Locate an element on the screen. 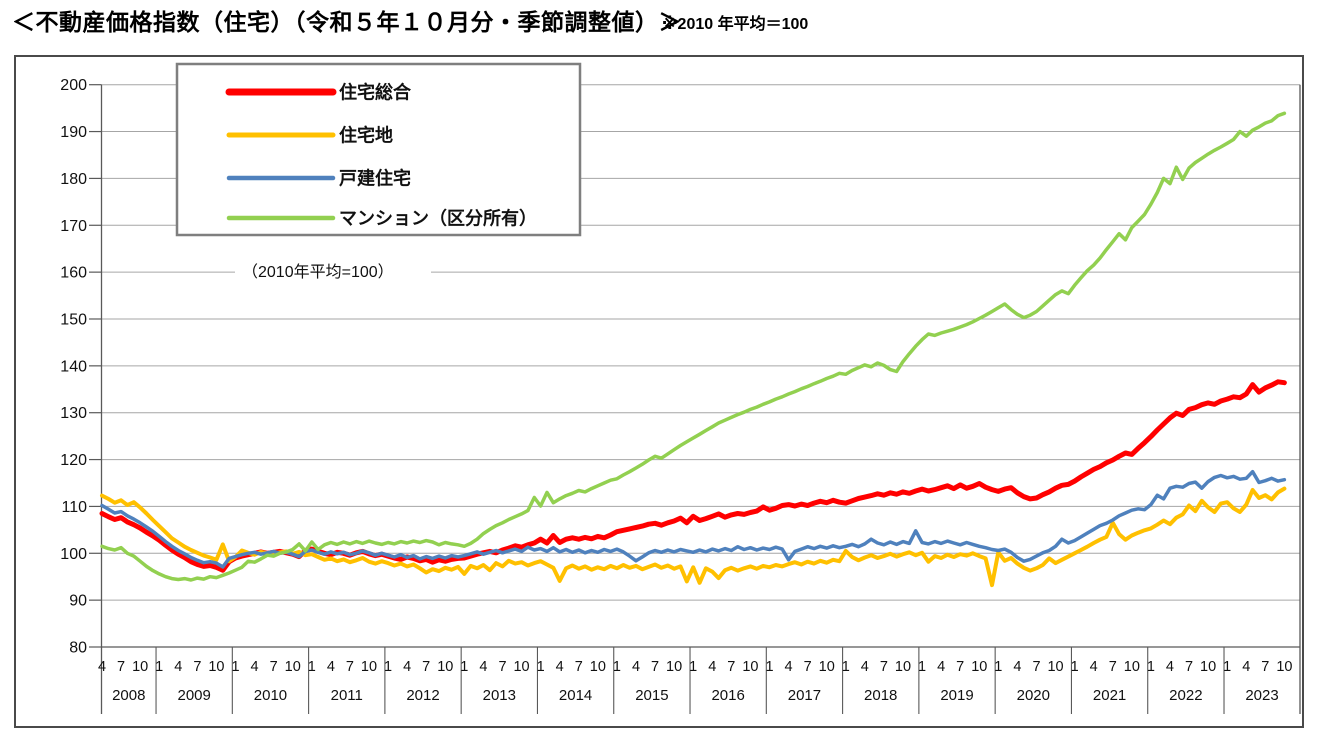  year-label: 2009 is located at coordinates (193, 695).